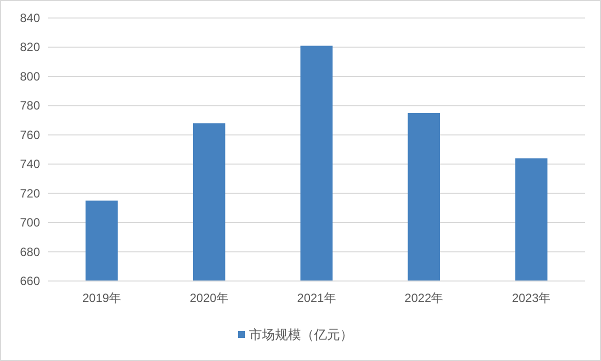 The image size is (601, 361). What do you see at coordinates (30, 223) in the screenshot?
I see `y-tick-label: 700` at bounding box center [30, 223].